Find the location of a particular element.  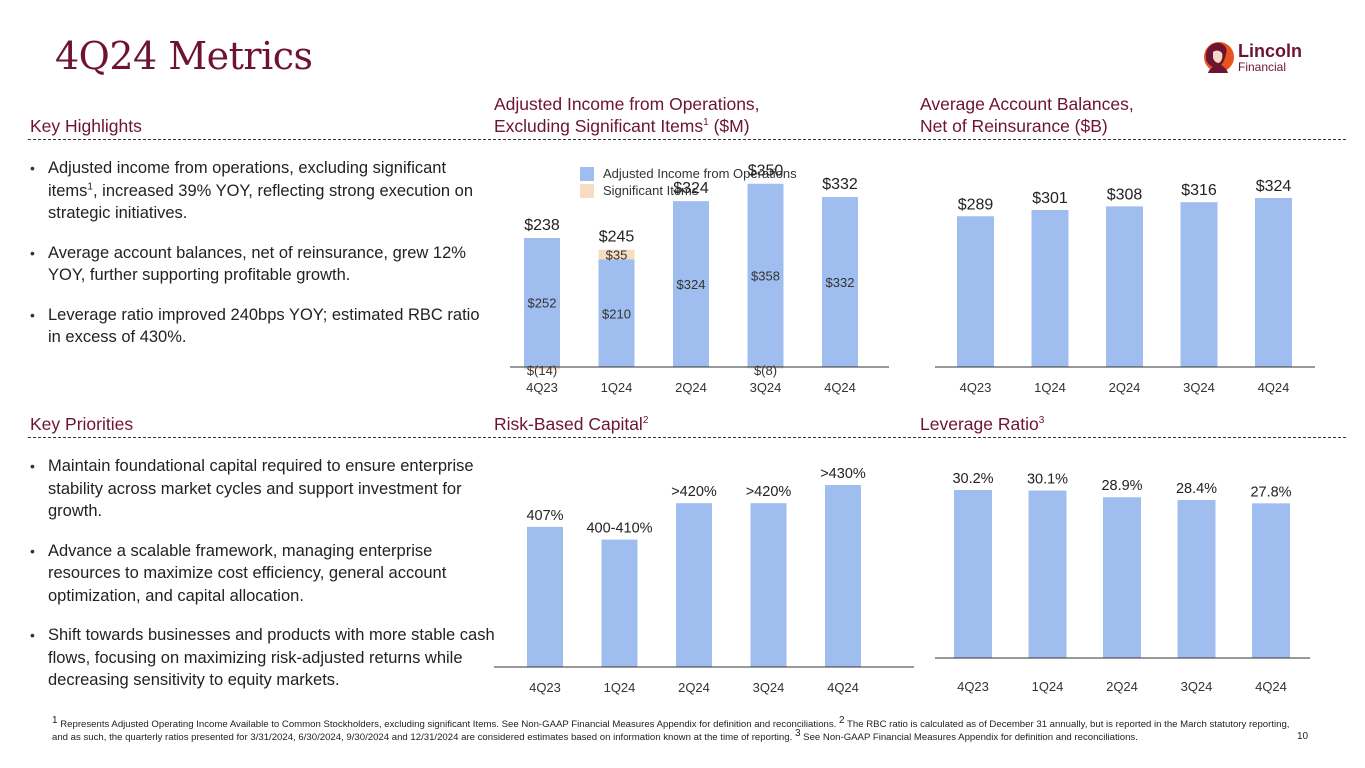

data-label: $316 is located at coordinates (1199, 190).